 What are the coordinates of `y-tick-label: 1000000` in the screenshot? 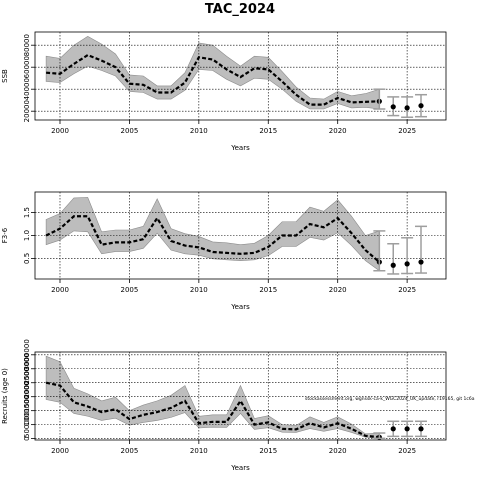 It's located at (27, 410).